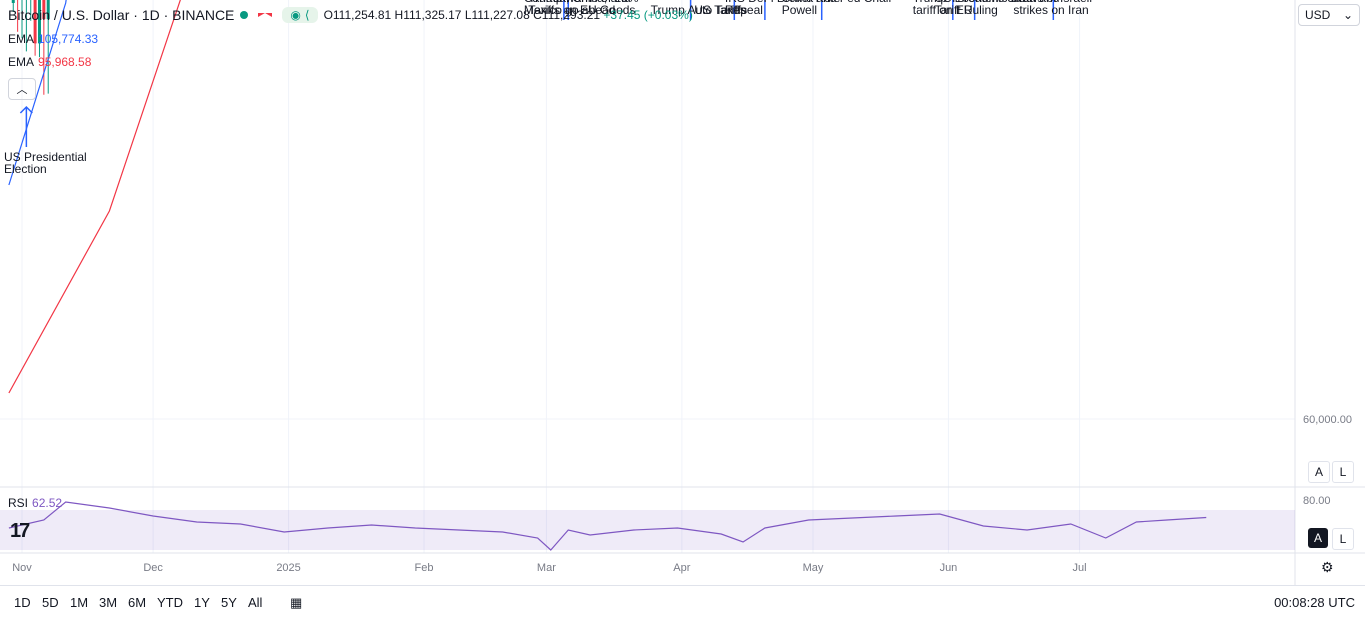 This screenshot has height=620, width=1365. What do you see at coordinates (137, 602) in the screenshot?
I see `timeframe-6m: 6M` at bounding box center [137, 602].